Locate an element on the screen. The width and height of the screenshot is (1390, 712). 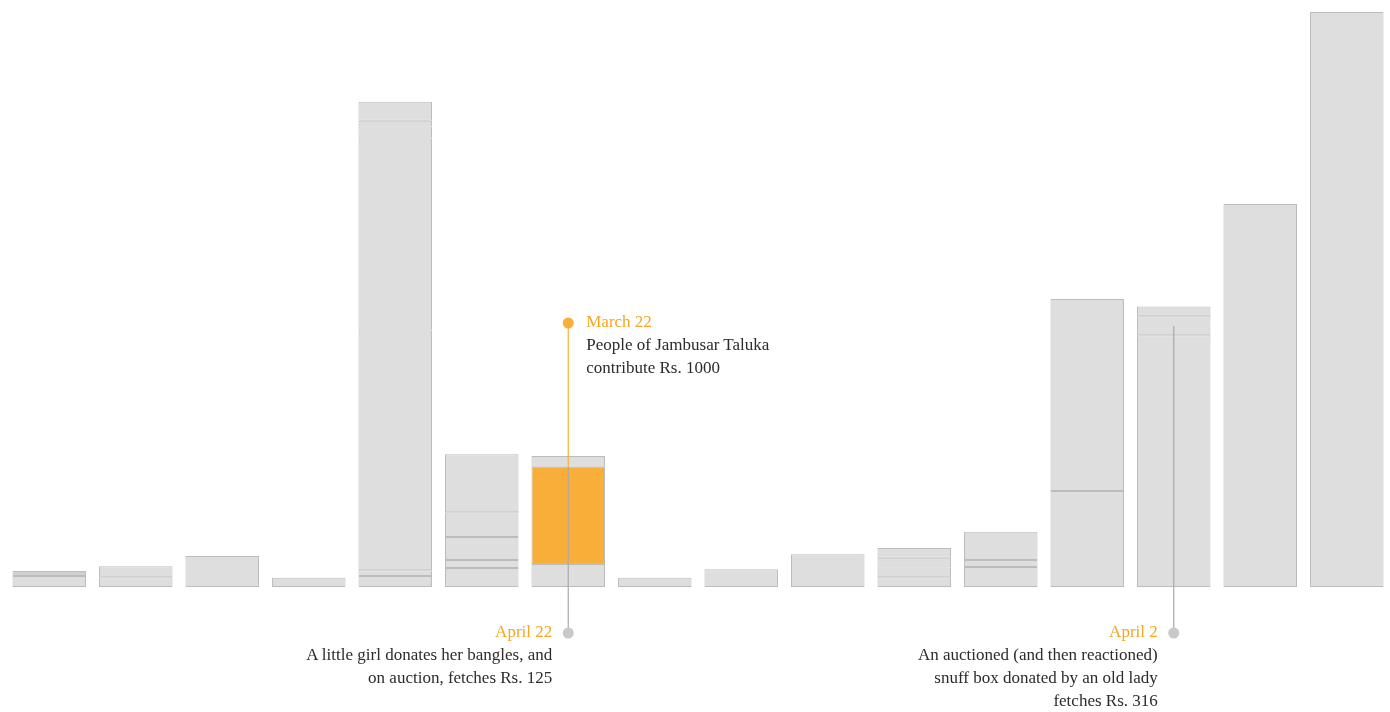
text: April 2 An auctioned (and then reactioned) snuff box donated by an old lady fetches Rs. 316 is located at coordinates (1038, 666).